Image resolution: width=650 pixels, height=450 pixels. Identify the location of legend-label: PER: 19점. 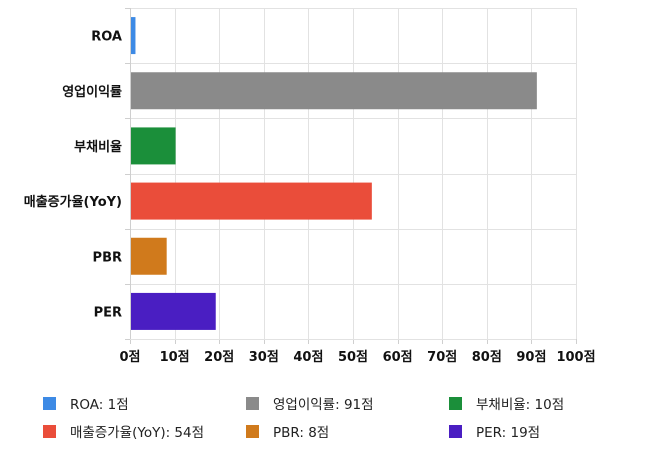
(508, 433).